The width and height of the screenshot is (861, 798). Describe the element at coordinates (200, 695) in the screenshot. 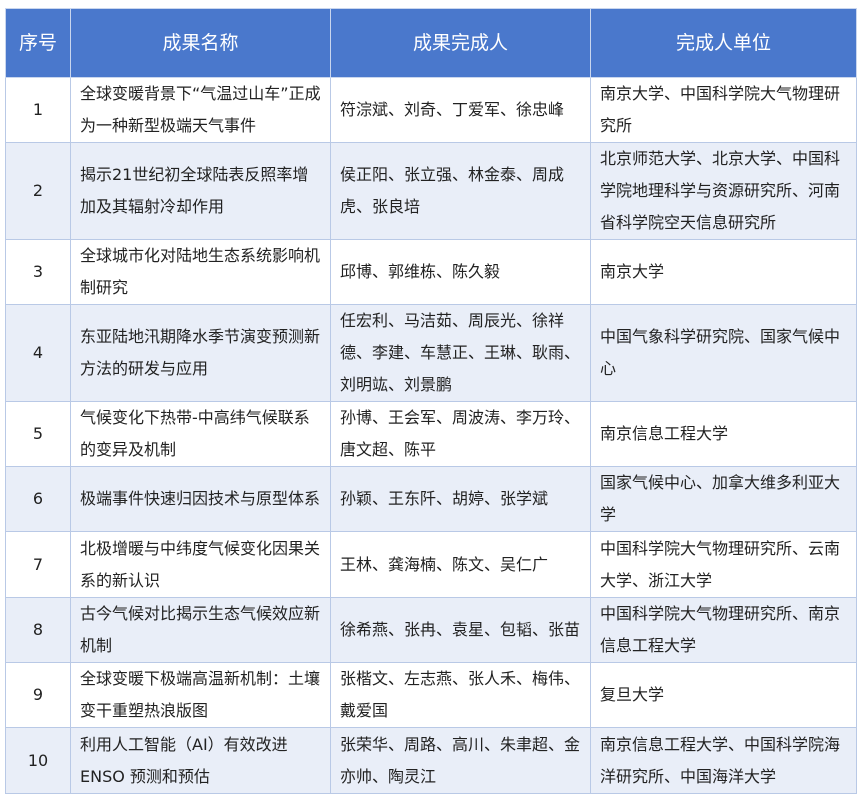

I see `row-title: 全球变暖下极端高温新机制：土壤变干重塑热浪版图` at that location.